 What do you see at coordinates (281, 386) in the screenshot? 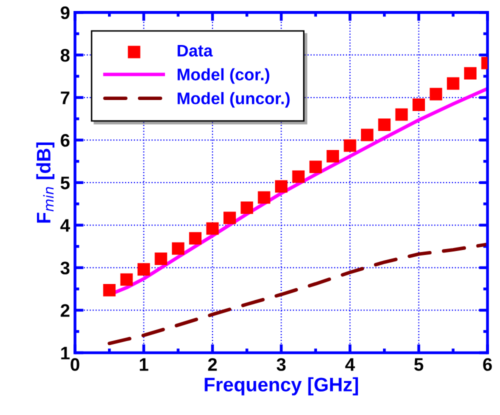
I see `x-axis-title: Frequency [GHz]` at bounding box center [281, 386].